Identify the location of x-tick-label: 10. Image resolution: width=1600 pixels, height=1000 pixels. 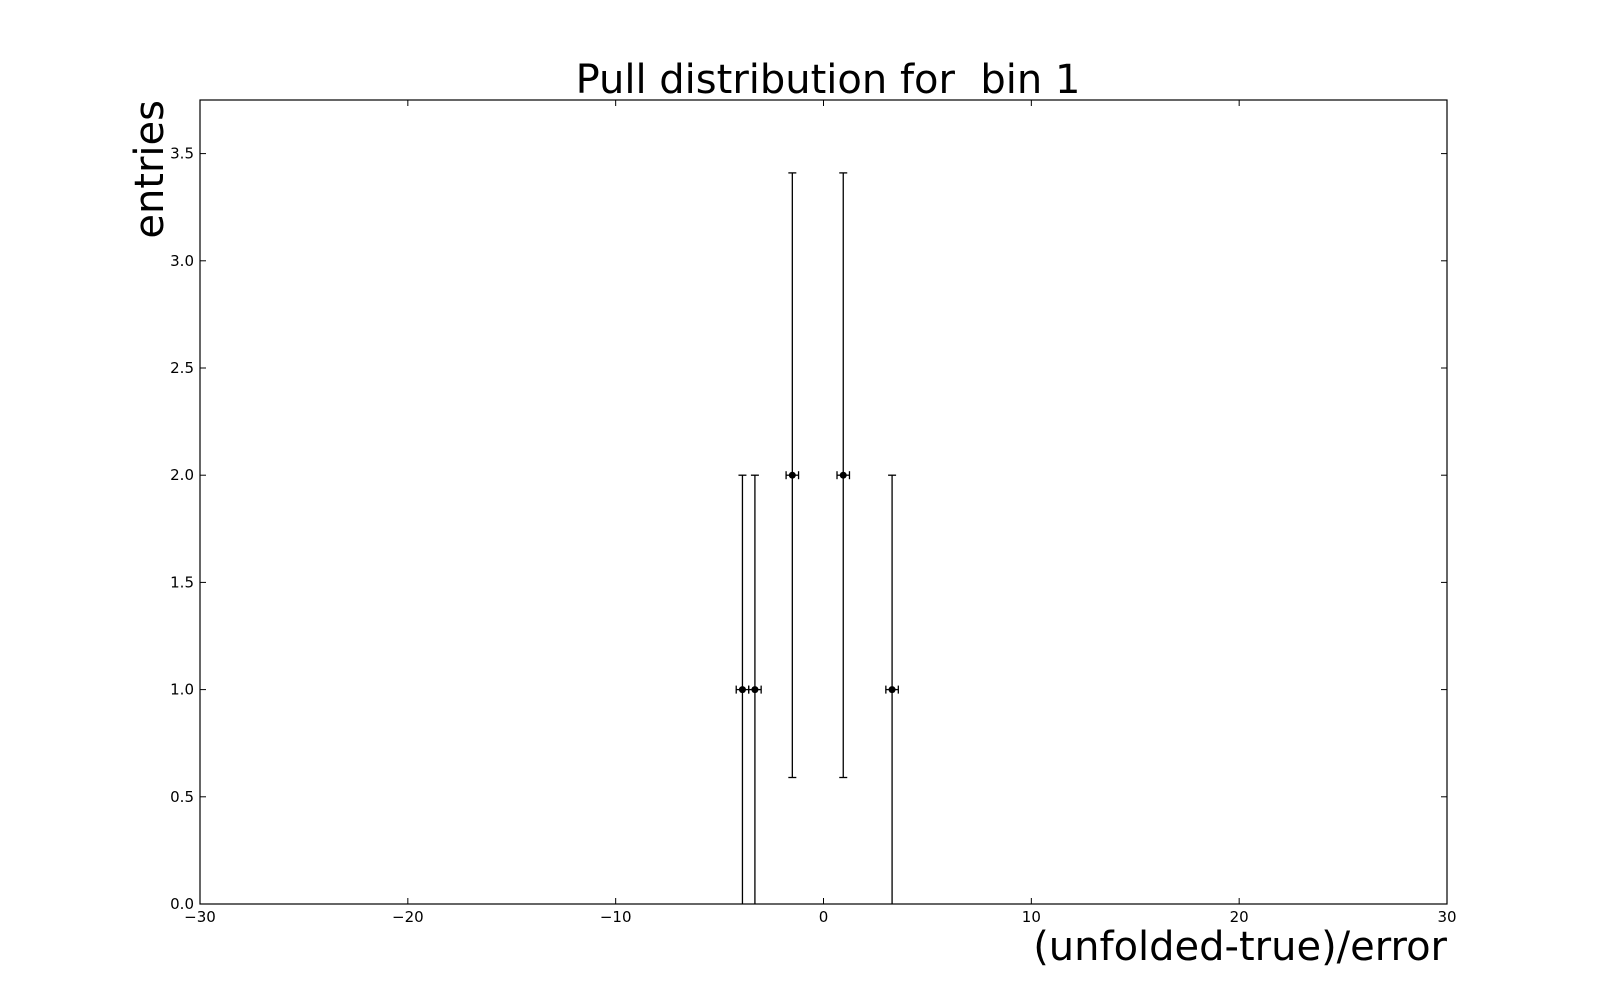
(1031, 917).